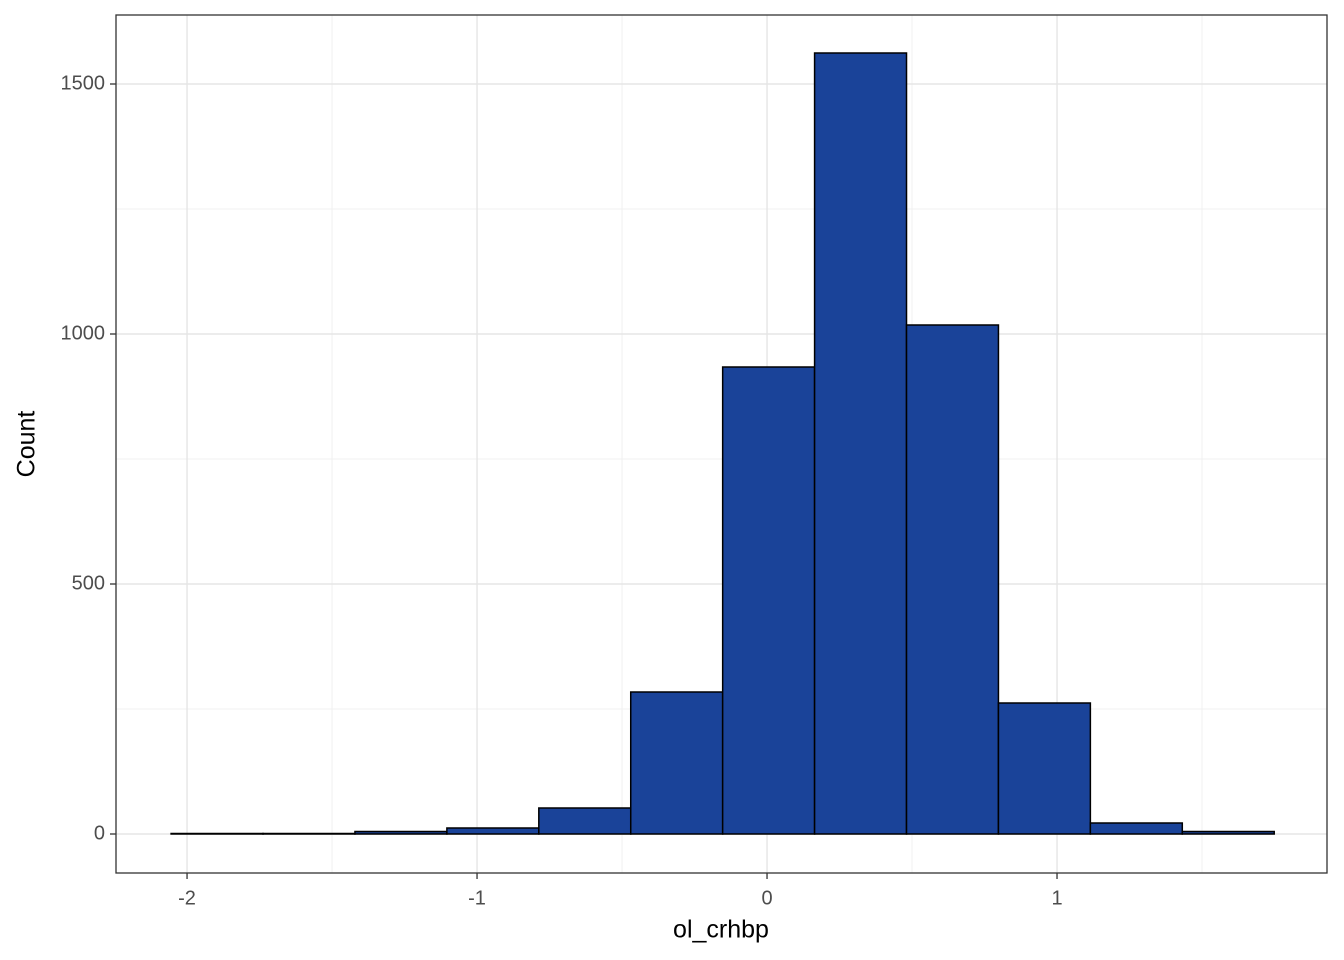  Describe the element at coordinates (766, 898) in the screenshot. I see `x-tick-label: 0` at that location.